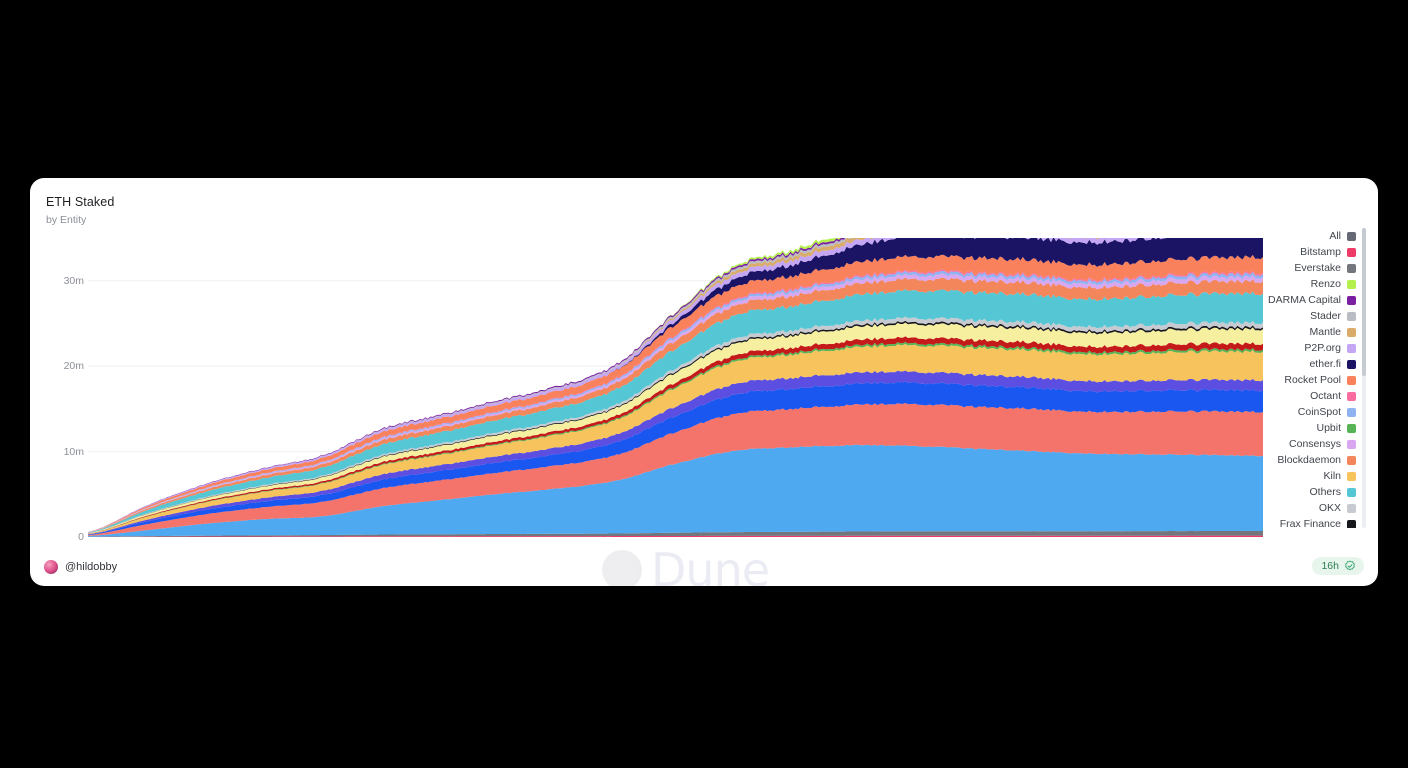 This screenshot has width=1408, height=768. I want to click on legend-item: All, so click(1307, 236).